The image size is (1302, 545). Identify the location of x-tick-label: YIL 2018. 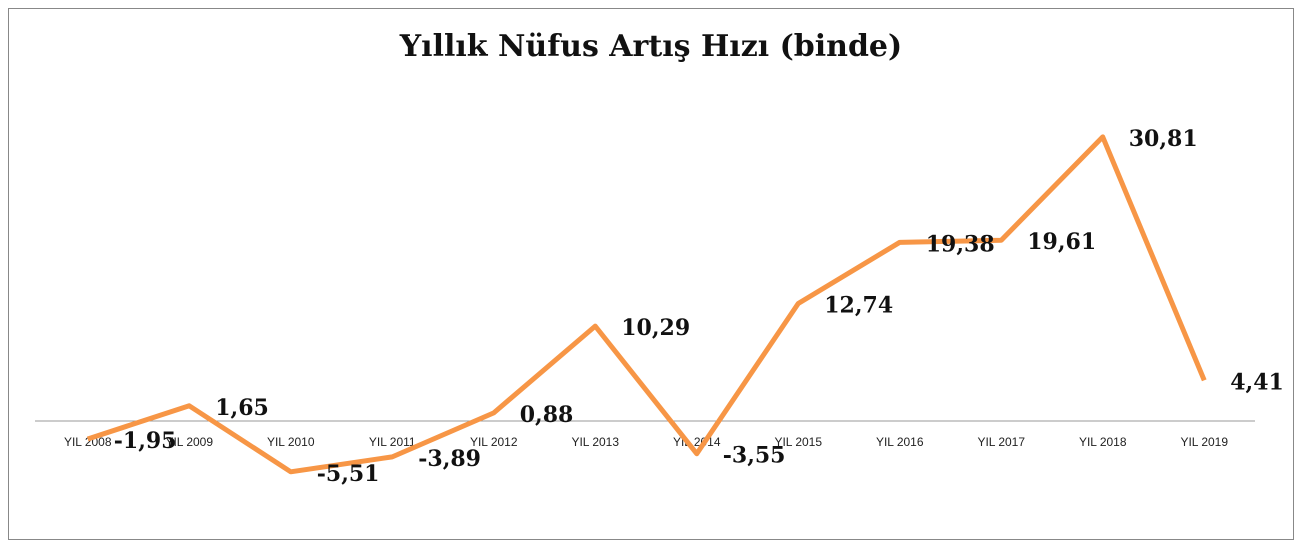
(1103, 442).